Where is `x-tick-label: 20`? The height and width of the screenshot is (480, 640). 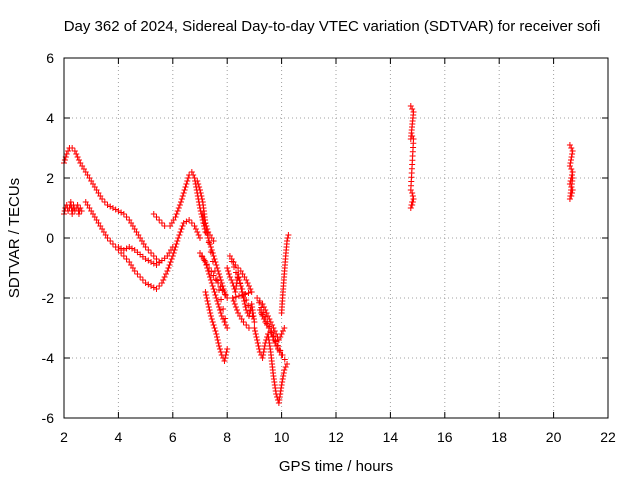 x-tick-label: 20 is located at coordinates (554, 437).